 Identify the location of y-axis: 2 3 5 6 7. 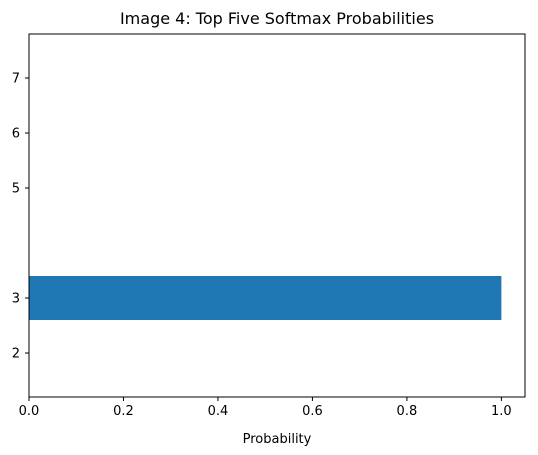
(20, 217).